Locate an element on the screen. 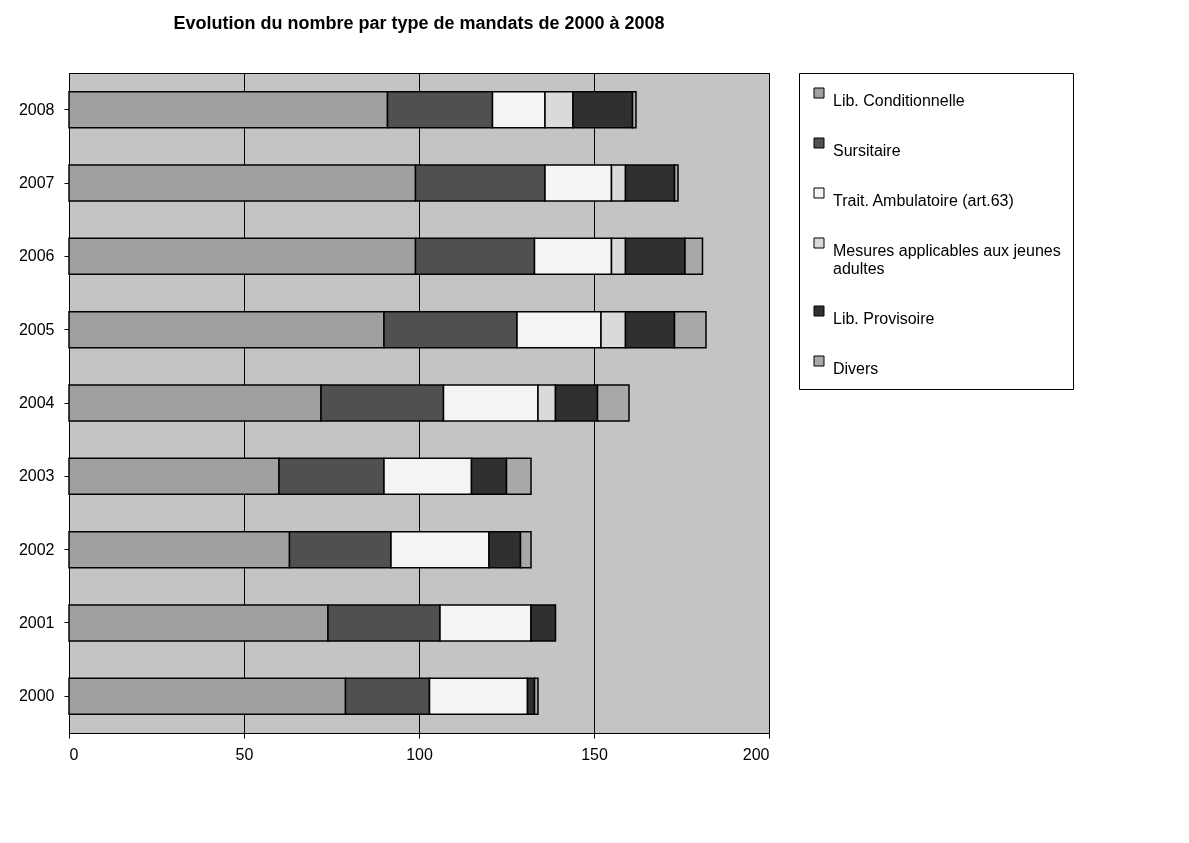 The width and height of the screenshot is (1189, 843). x-tick-label: 50 is located at coordinates (244, 754).